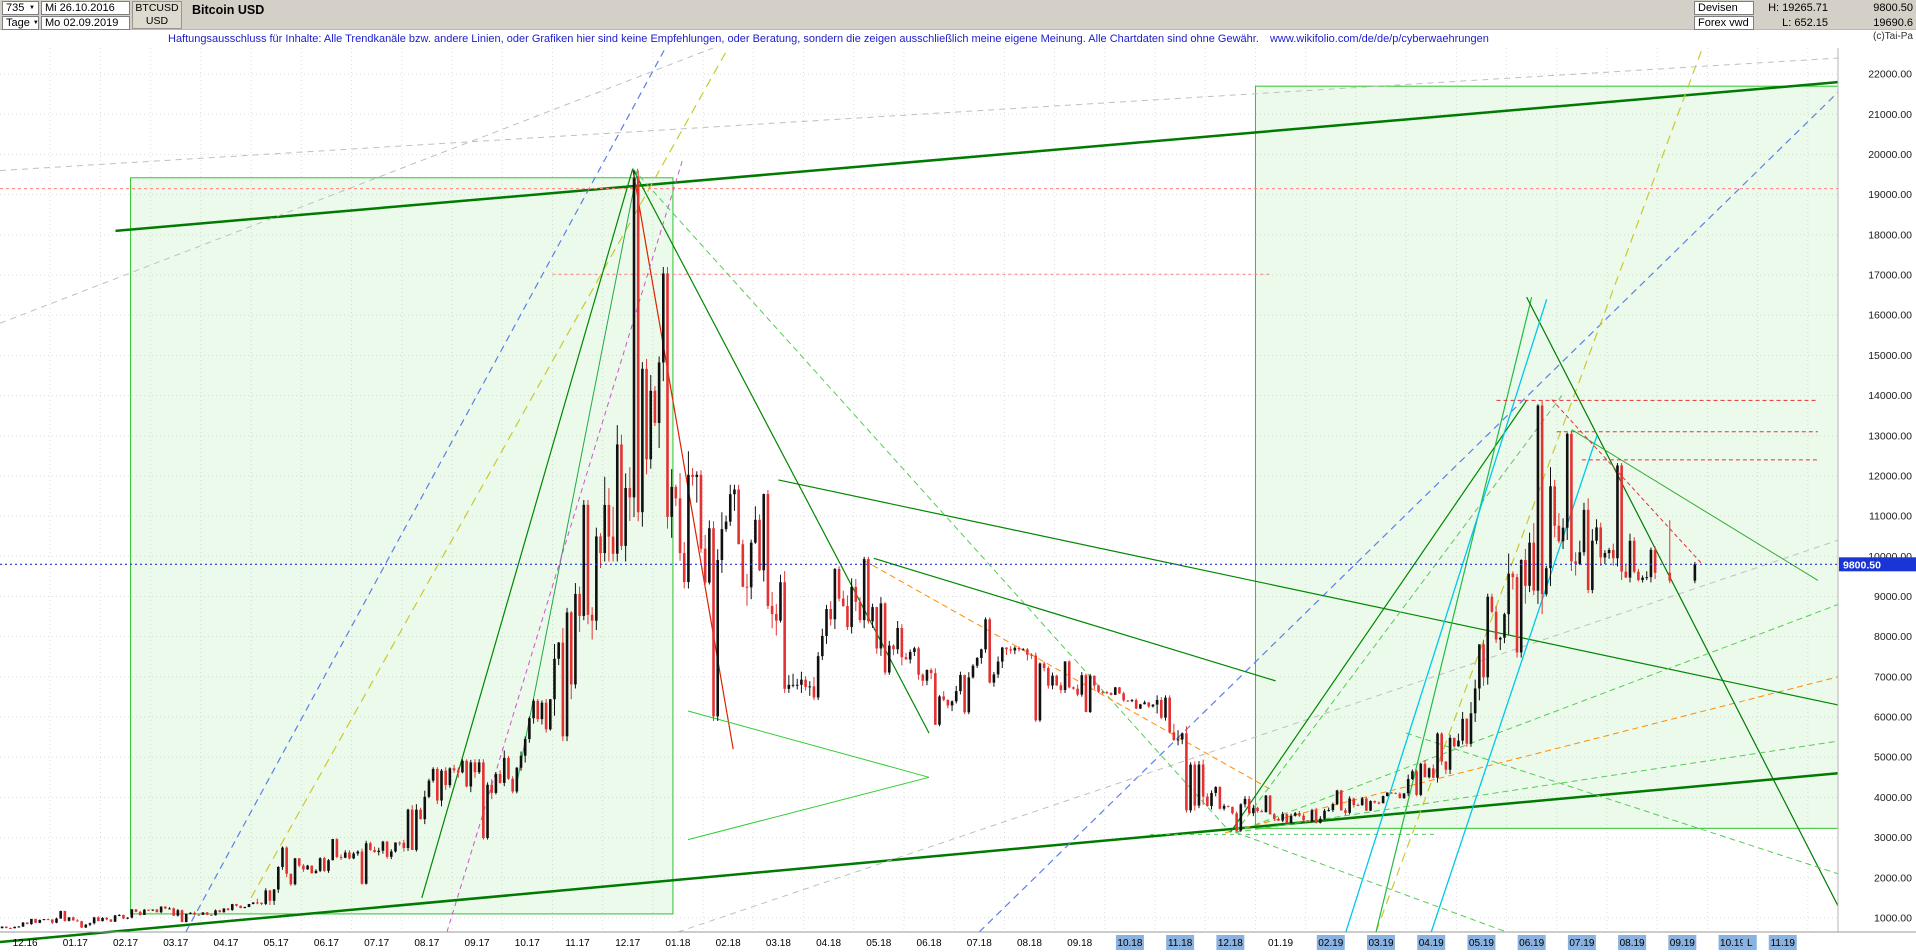 The image size is (1916, 952). What do you see at coordinates (175, 943) in the screenshot?
I see `time-axis-label: 03.17` at bounding box center [175, 943].